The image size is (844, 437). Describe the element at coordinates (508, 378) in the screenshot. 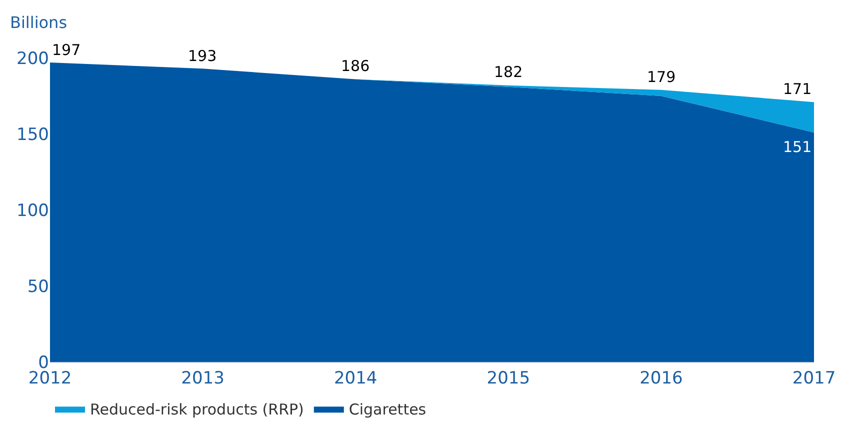

I see `x-tick-label: 2015` at that location.